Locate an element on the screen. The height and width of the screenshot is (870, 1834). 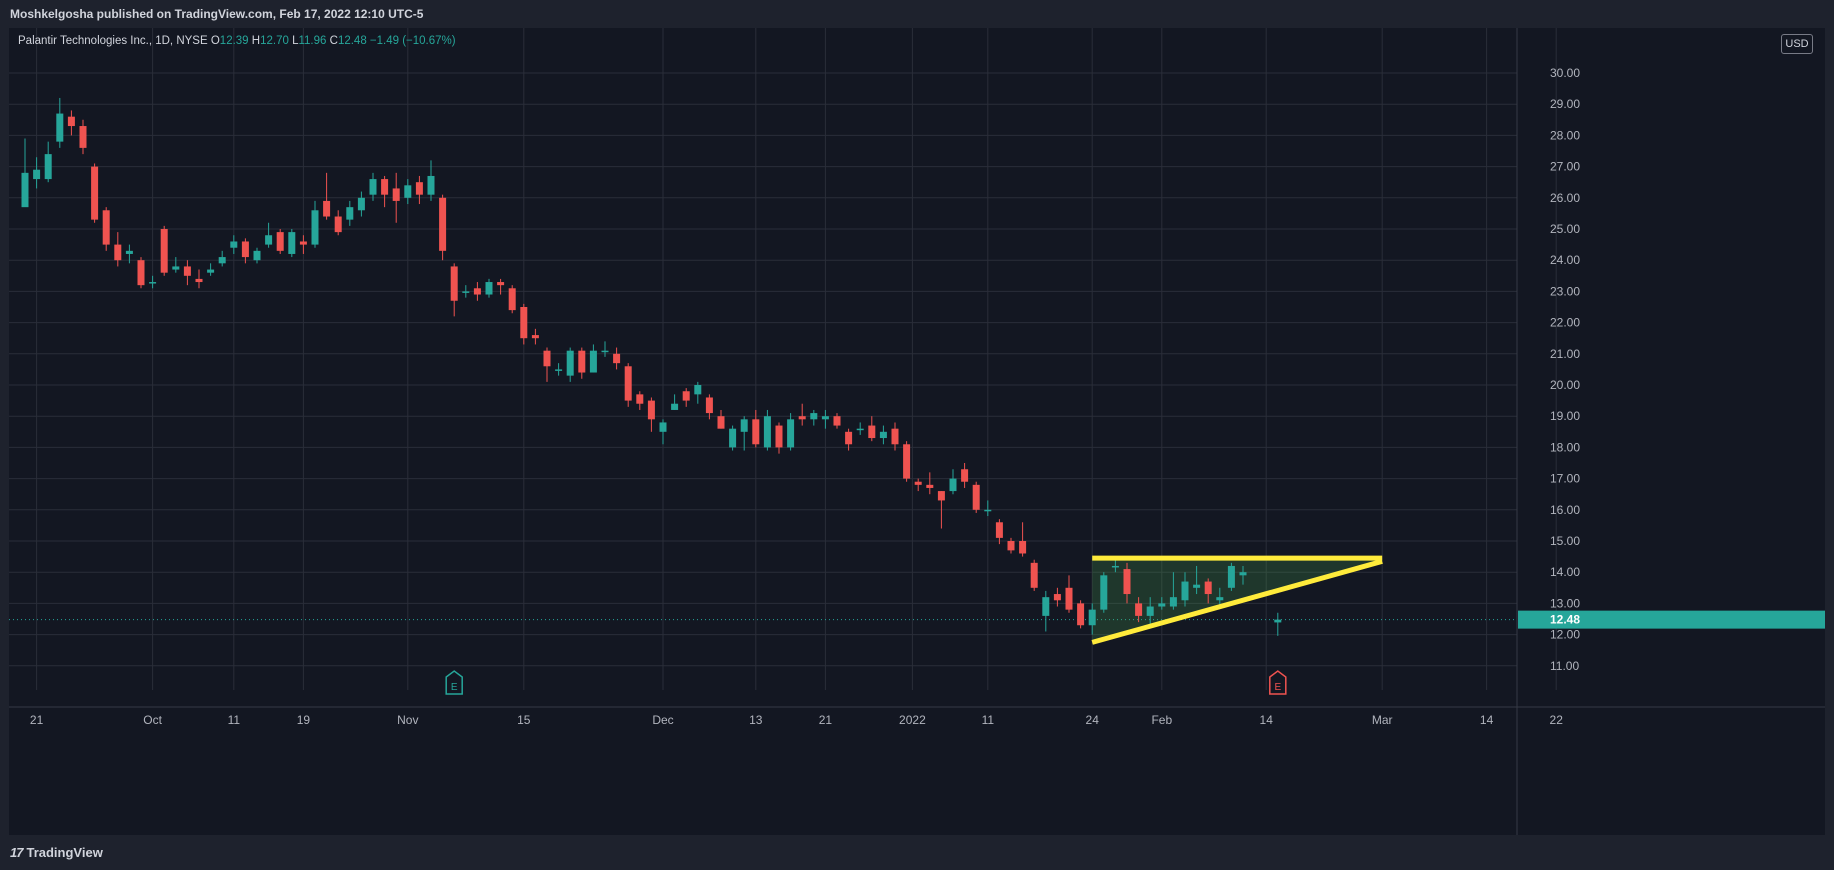
x-tick-label: 2022 is located at coordinates (912, 720).